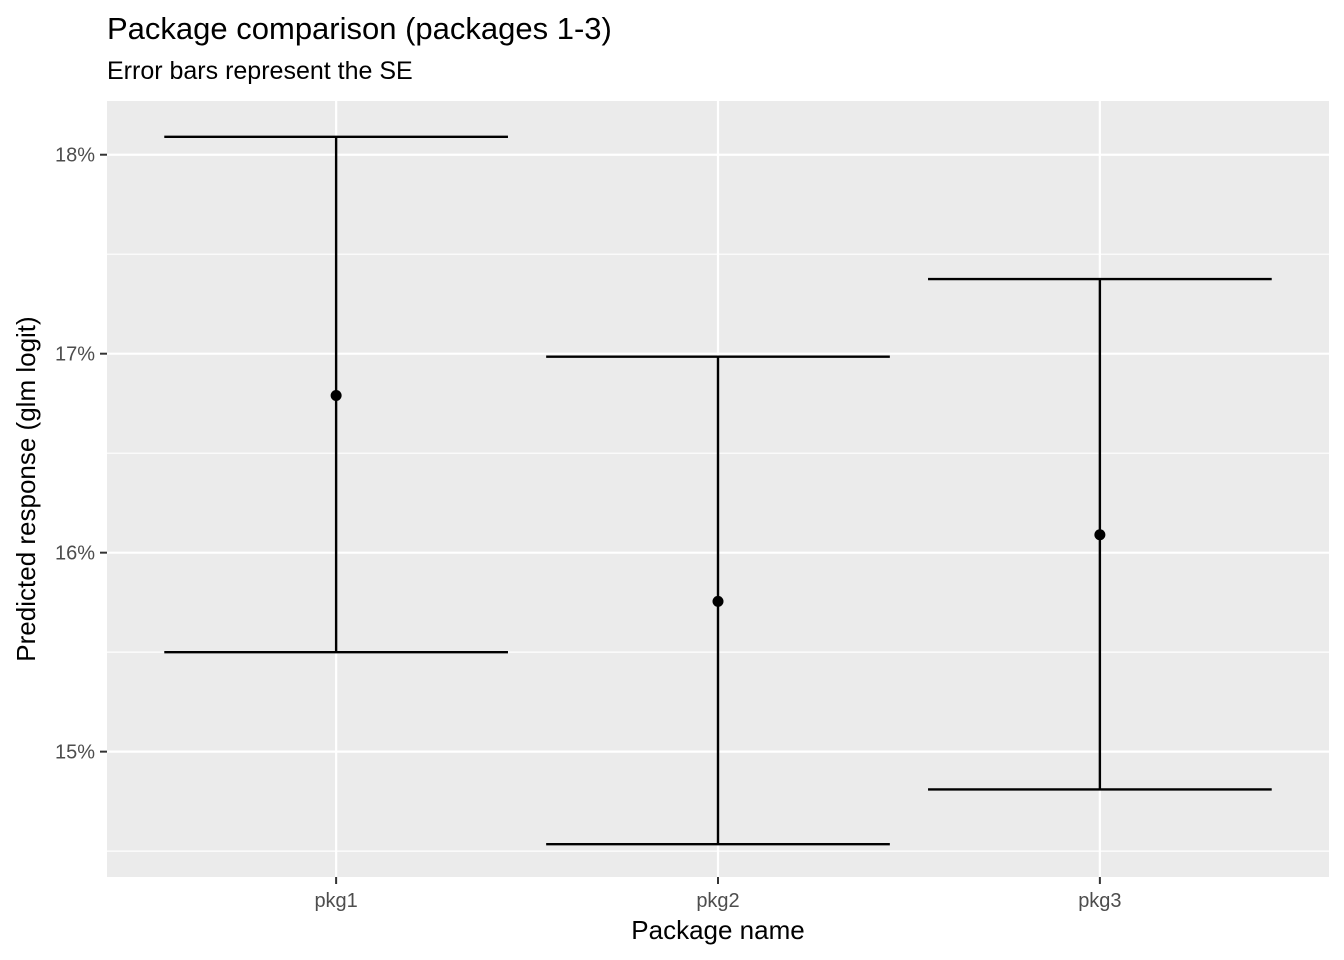 The image size is (1344, 960). Describe the element at coordinates (336, 395) in the screenshot. I see `point-pkg1` at that location.